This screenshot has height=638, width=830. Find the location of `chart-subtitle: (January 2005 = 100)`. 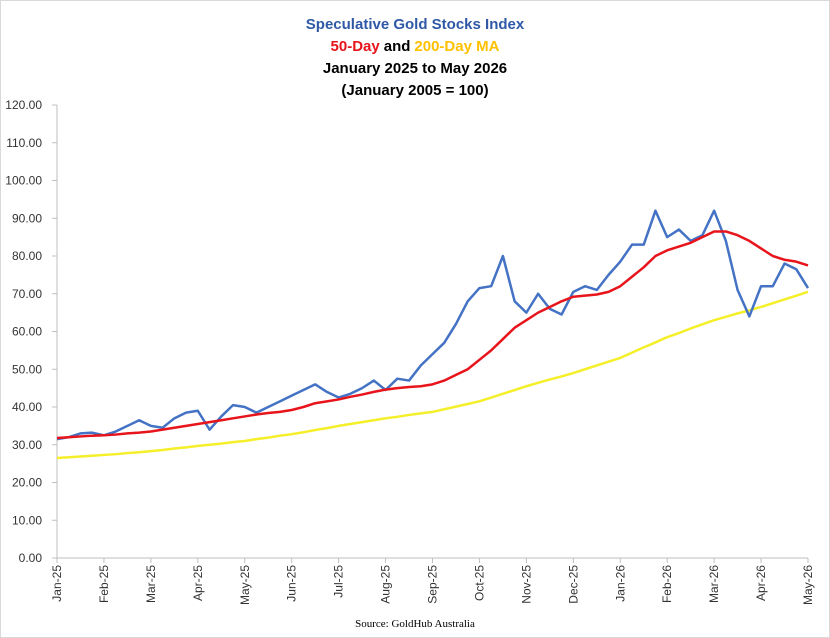

chart-subtitle: (January 2005 = 100) is located at coordinates (414, 90).